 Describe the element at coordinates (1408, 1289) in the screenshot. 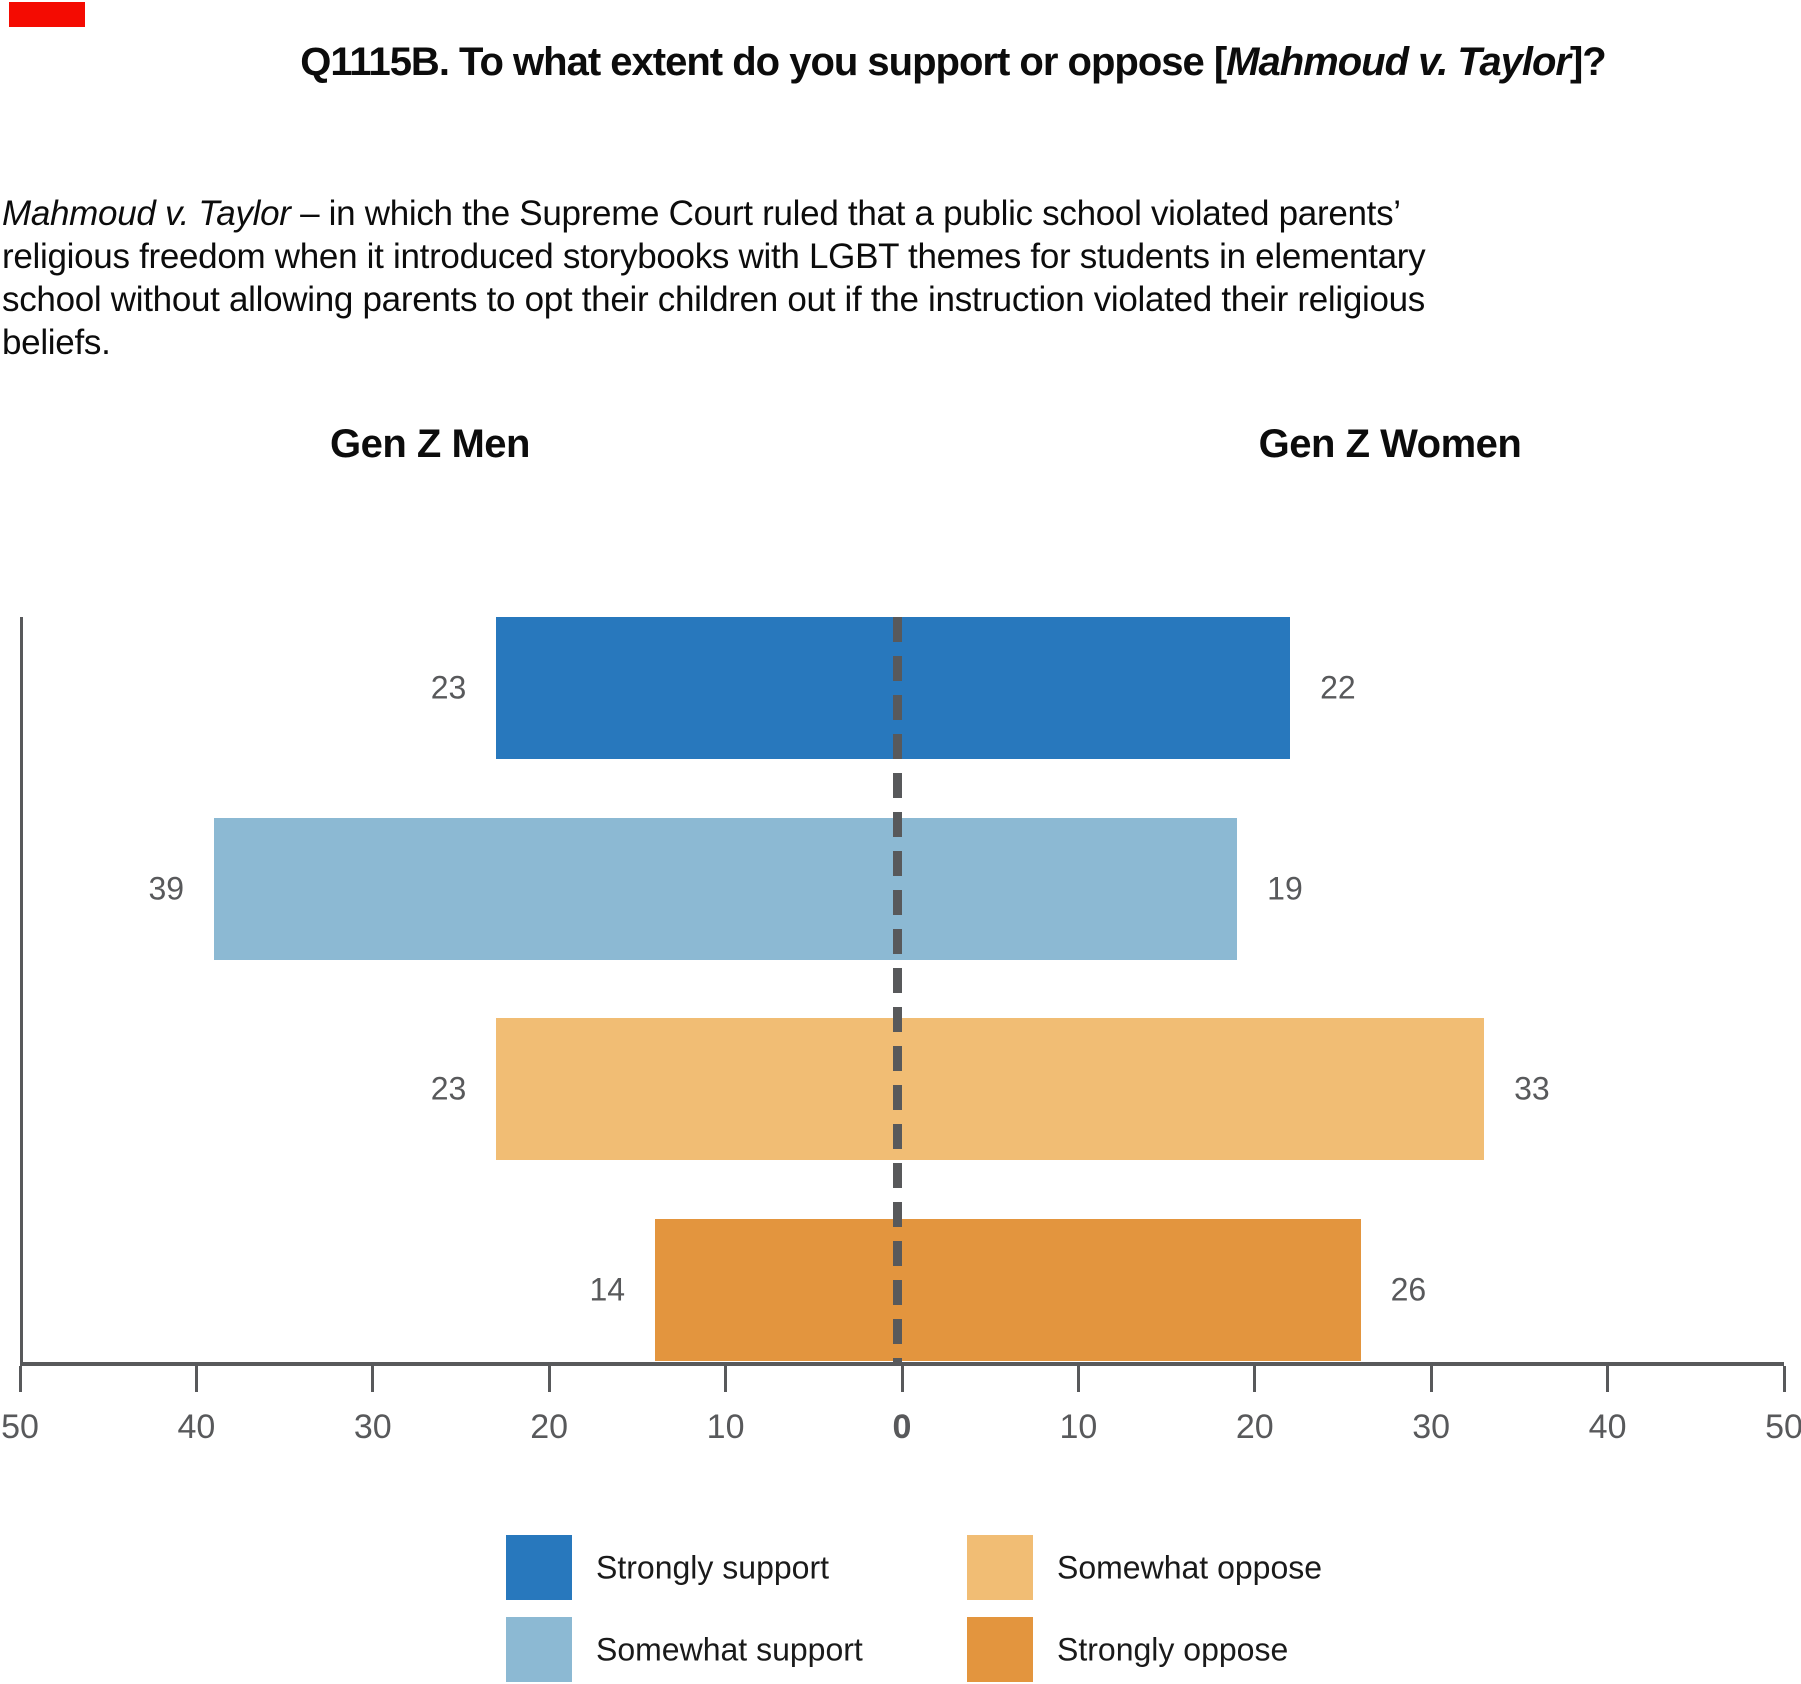

I see `value-label-women-strongly-oppose: 26` at that location.